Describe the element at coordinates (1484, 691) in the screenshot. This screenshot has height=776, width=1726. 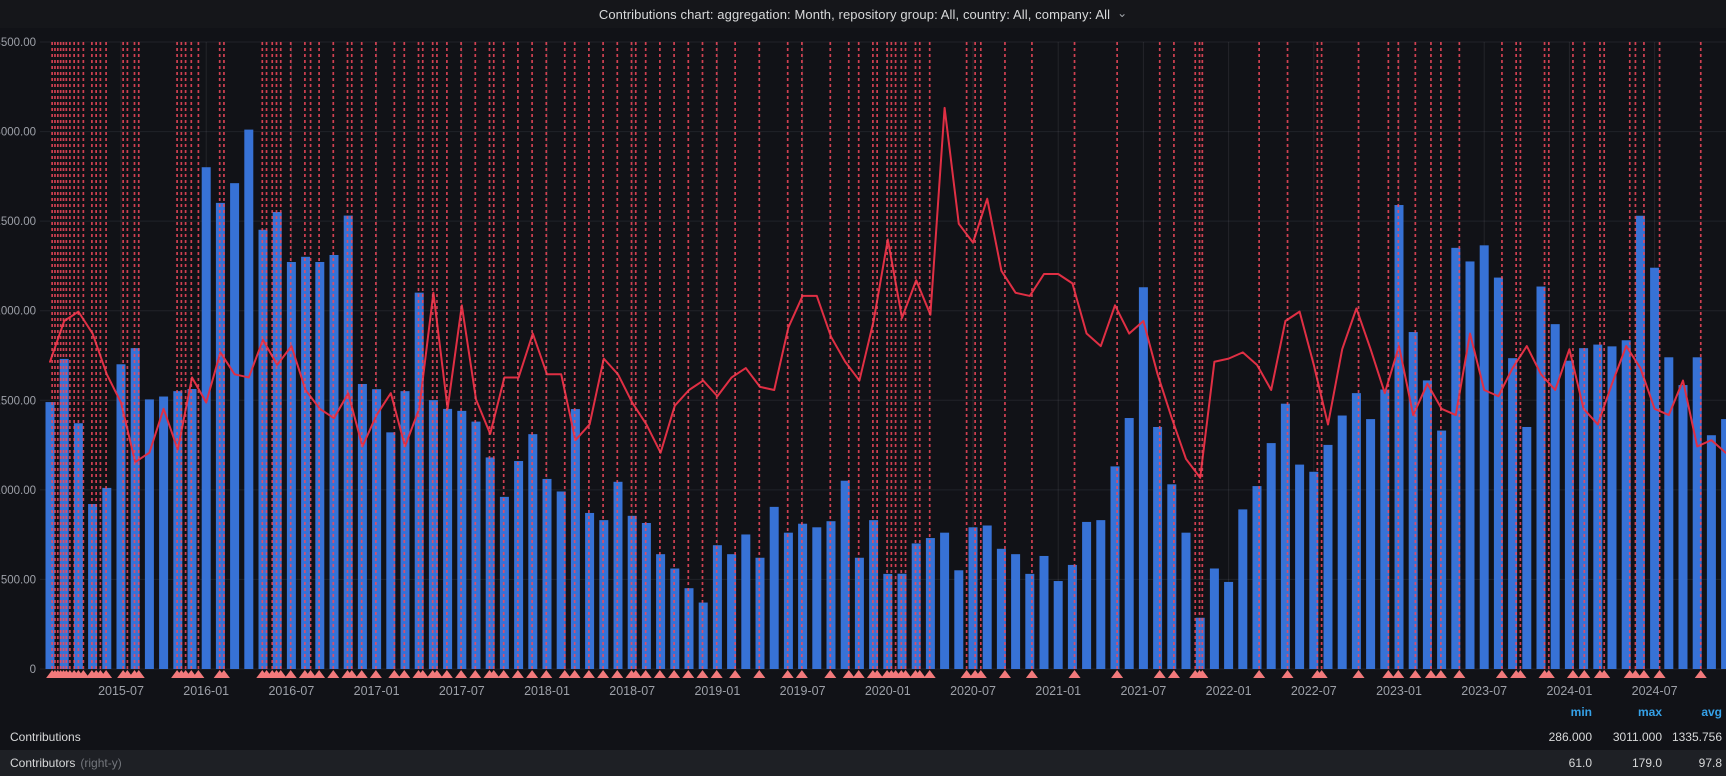
I see `svg-text: 2023-07` at that location.